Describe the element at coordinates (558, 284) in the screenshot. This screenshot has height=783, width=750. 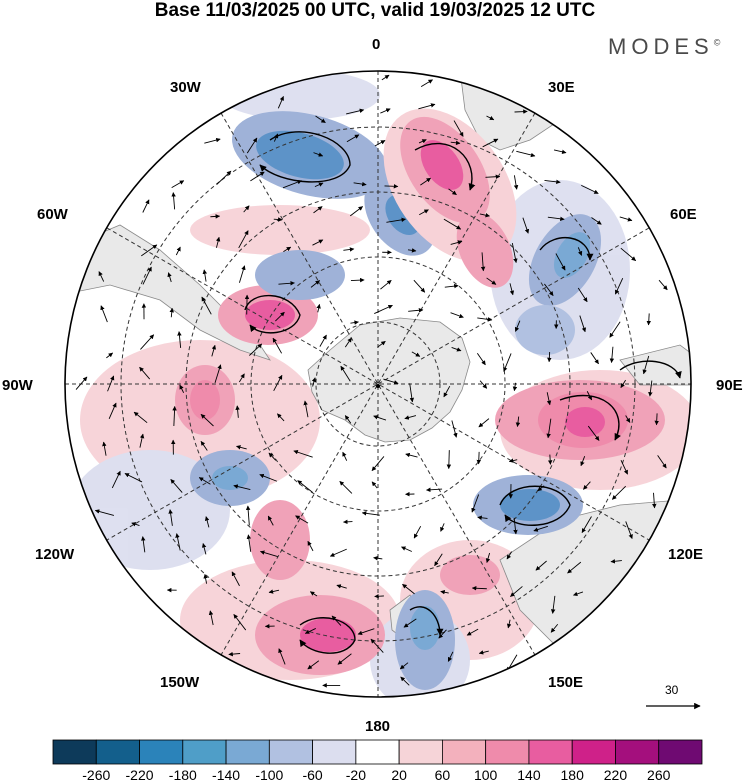
I see `blob-neg-east-atlantic` at that location.